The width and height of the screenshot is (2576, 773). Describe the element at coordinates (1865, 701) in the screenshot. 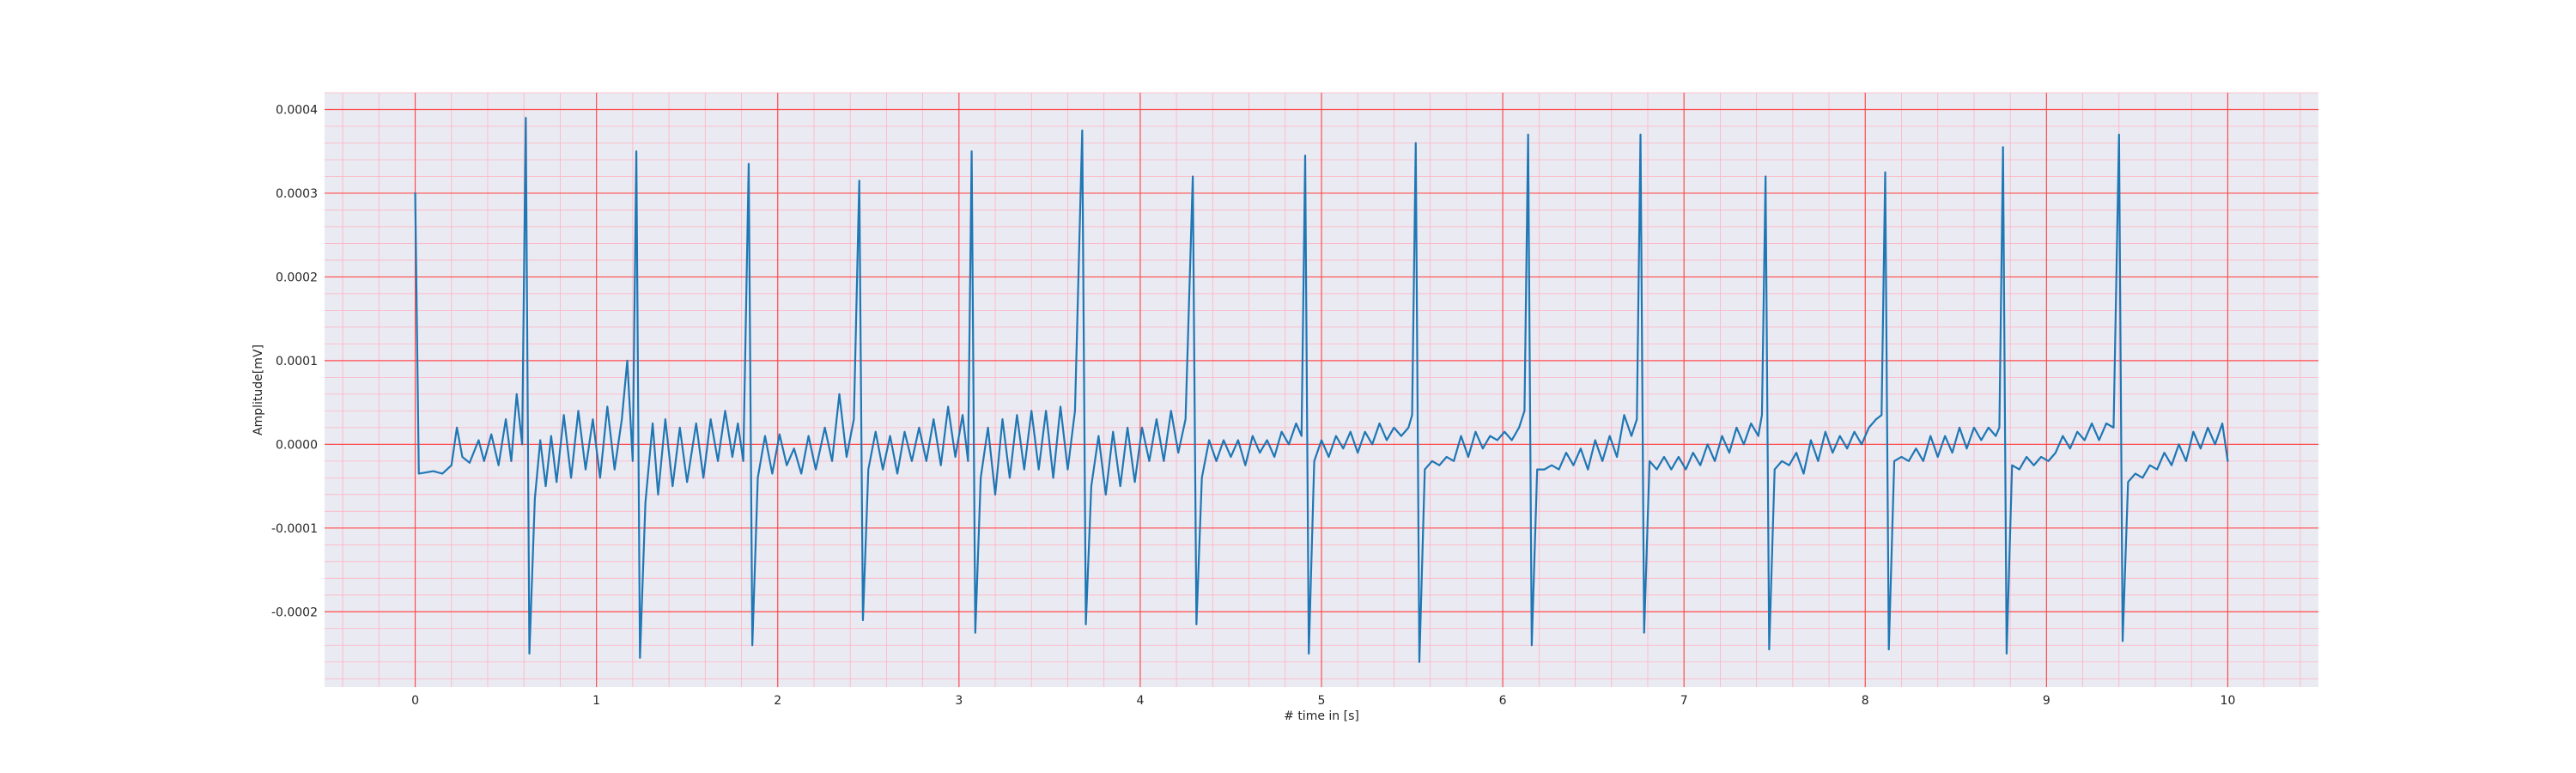

I see `x-tick-label: 8` at that location.